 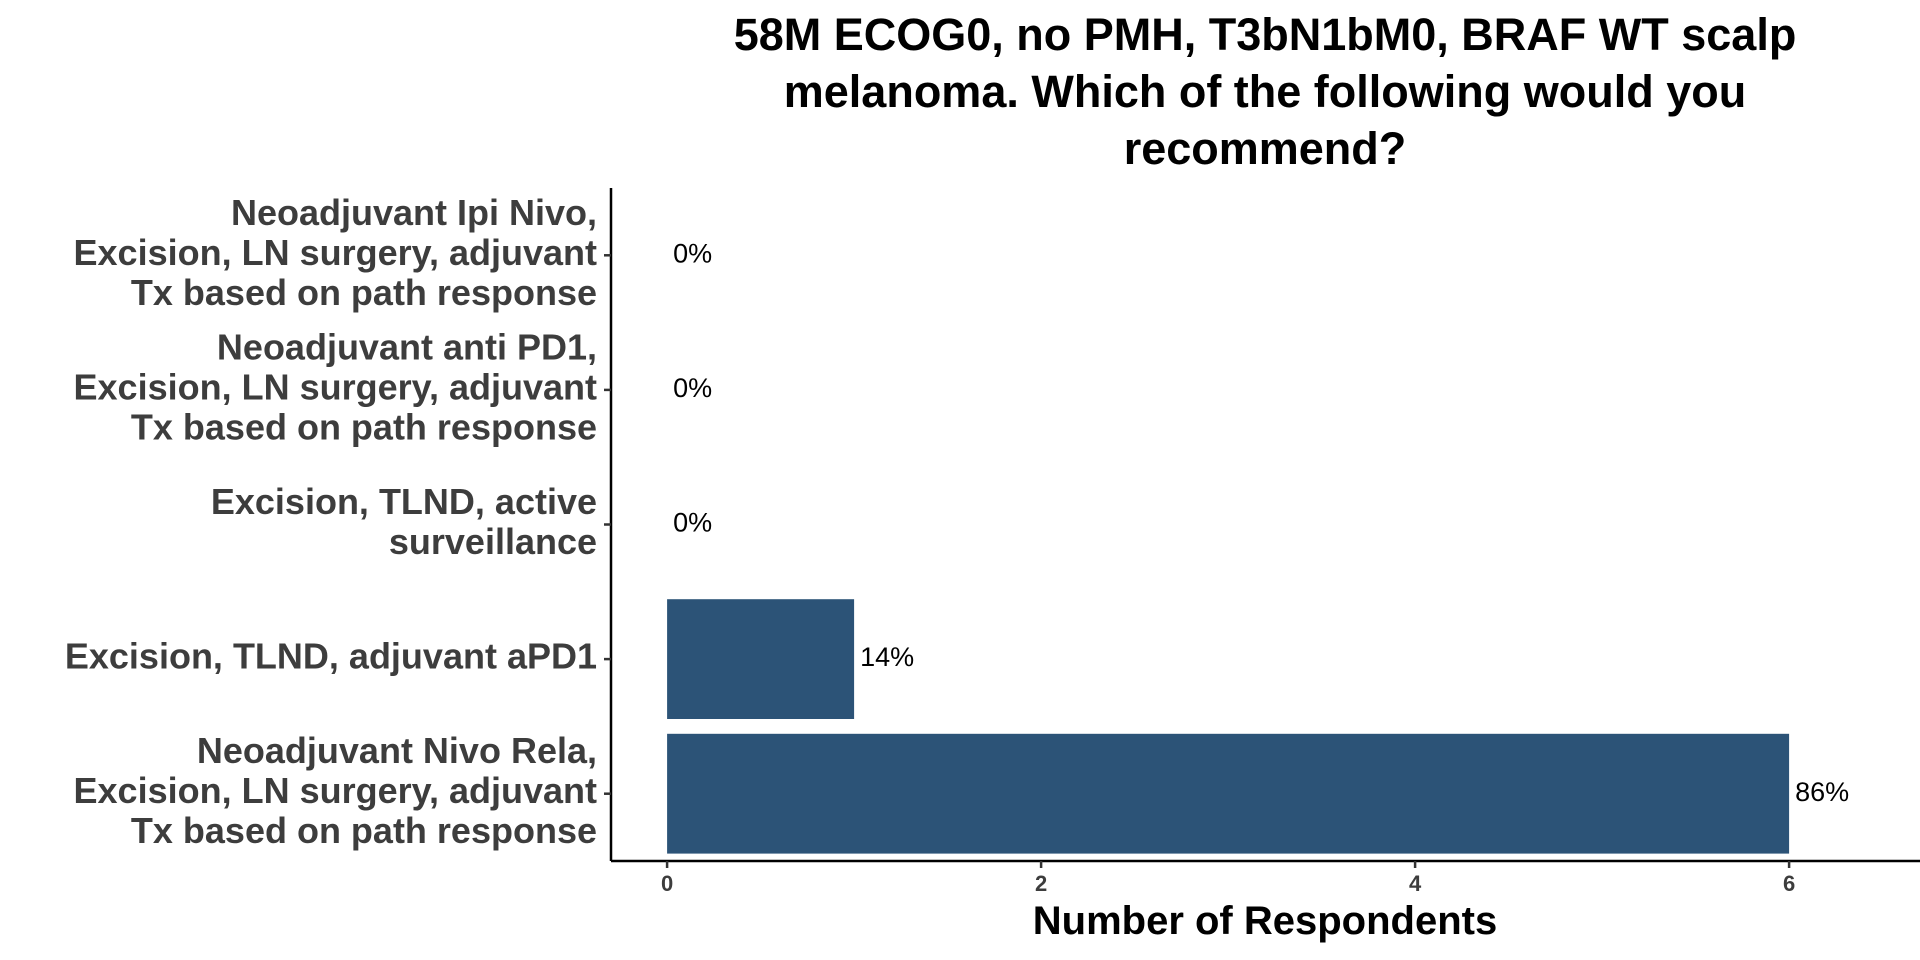 I want to click on data-label-2: 0%, so click(x=692, y=388).